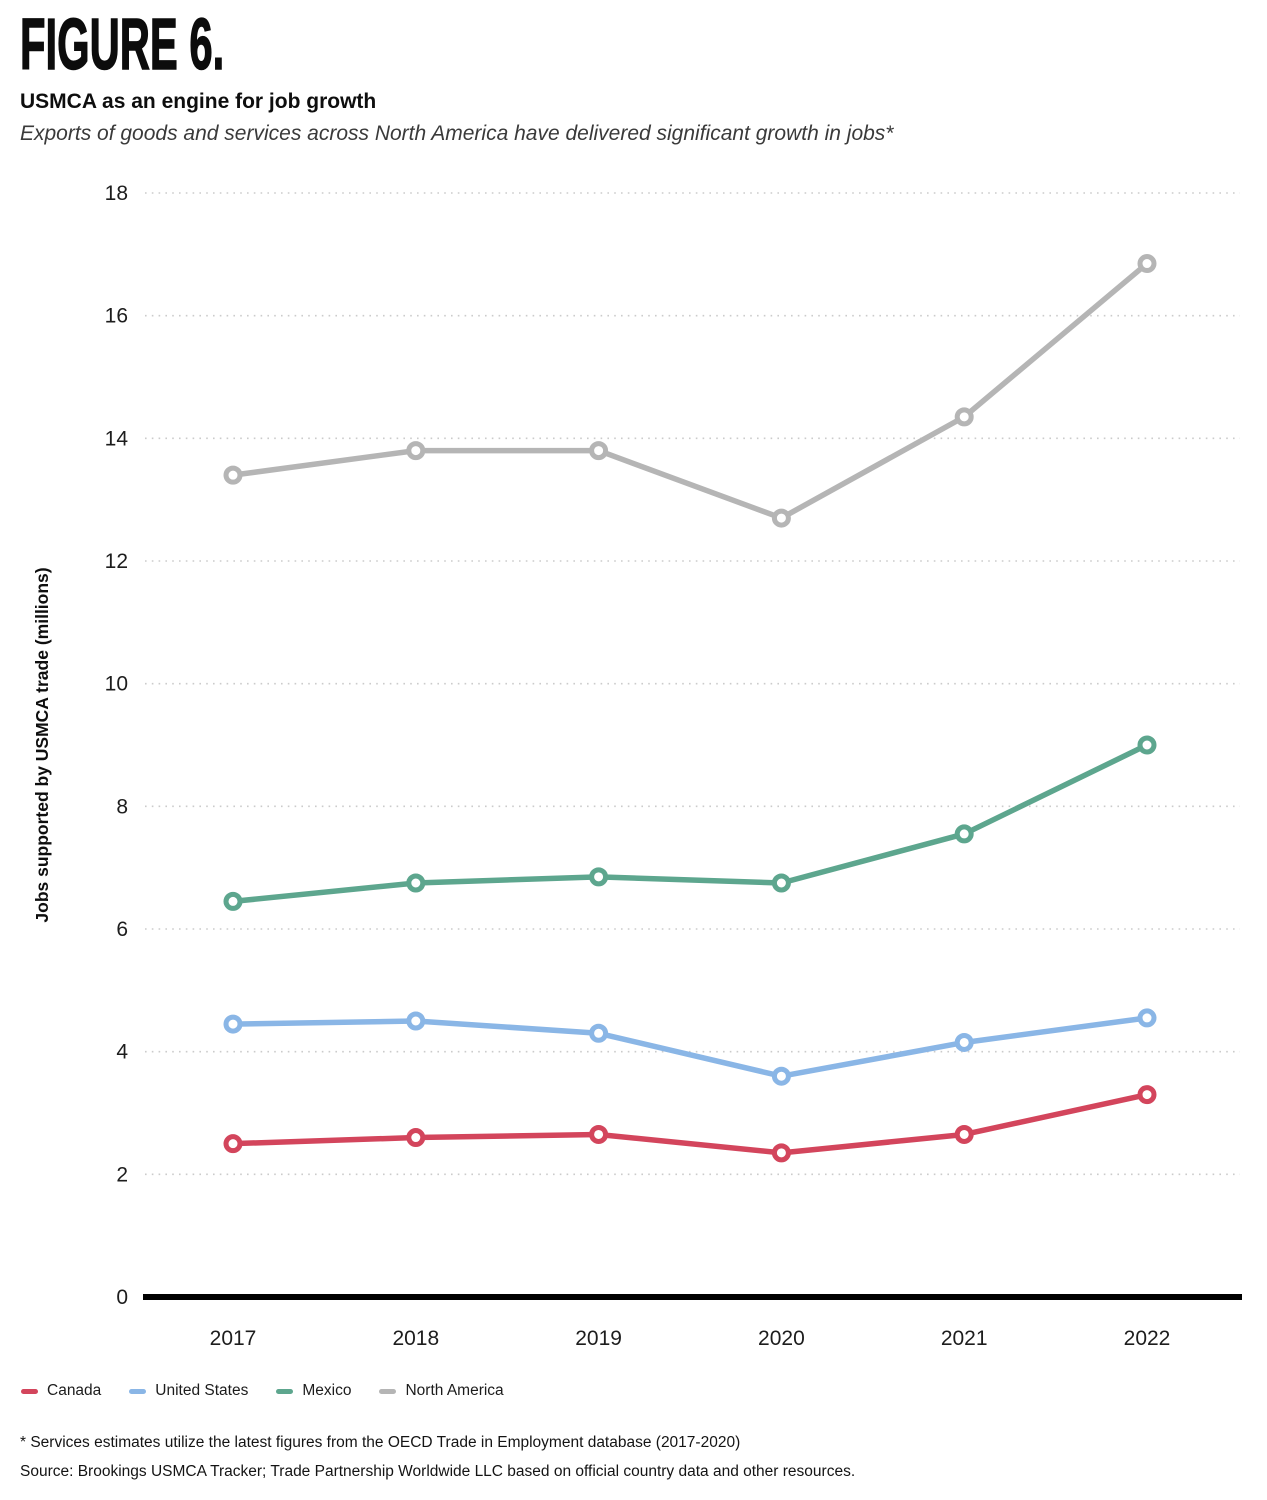  What do you see at coordinates (116, 193) in the screenshot?
I see `y-tick-label: 18` at bounding box center [116, 193].